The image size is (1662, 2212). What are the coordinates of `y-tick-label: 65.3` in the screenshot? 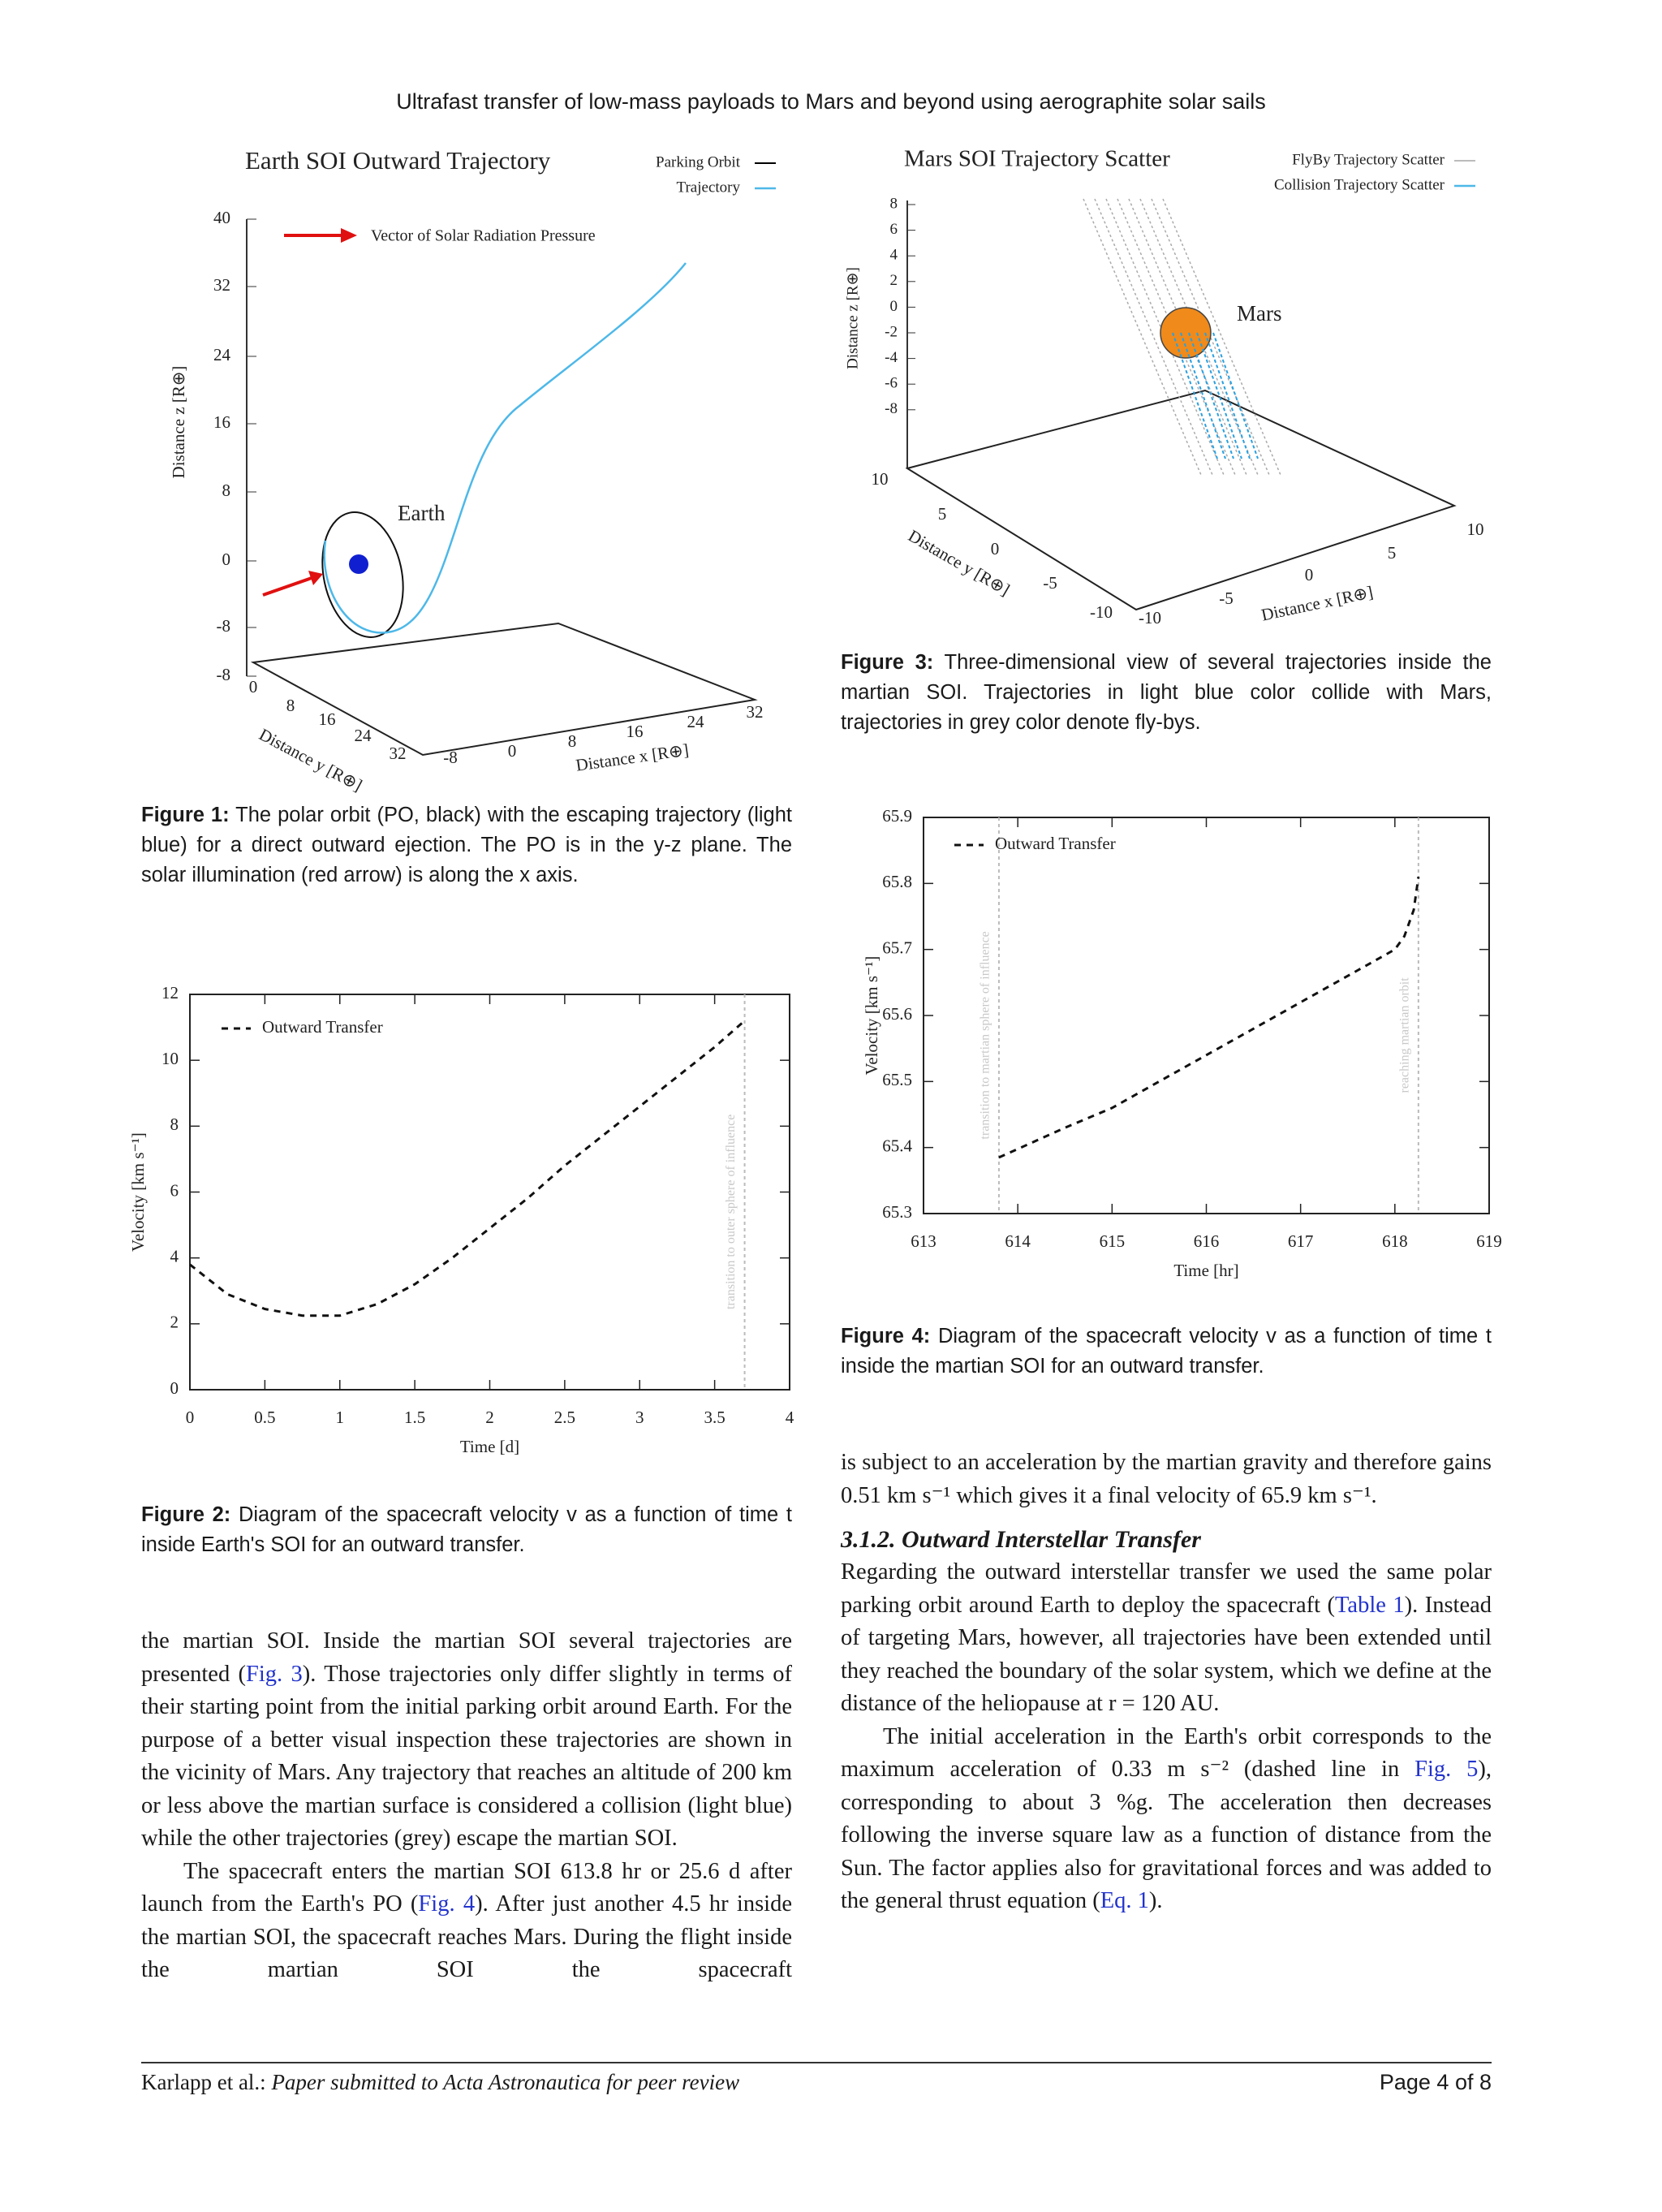 It's located at (897, 1212).